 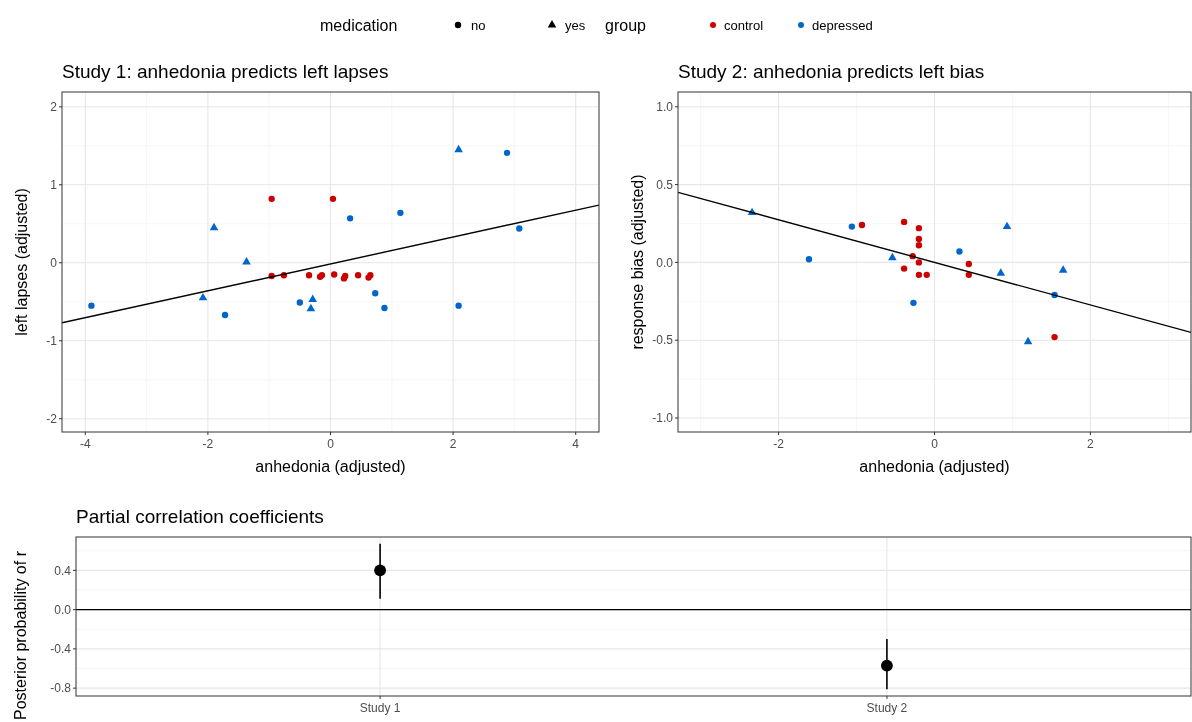 What do you see at coordinates (20, 635) in the screenshot?
I see `y-axis-title: Posterior probability of r` at bounding box center [20, 635].